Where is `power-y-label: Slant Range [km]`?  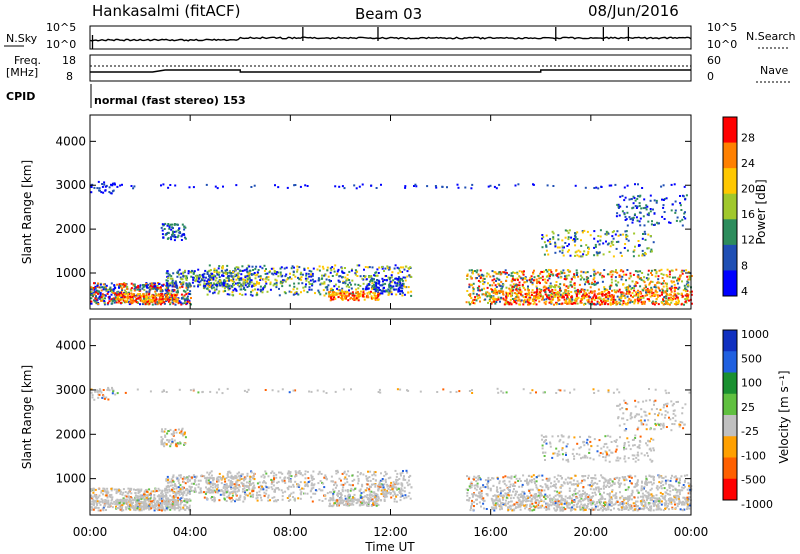 power-y-label: Slant Range [km] is located at coordinates (27, 212).